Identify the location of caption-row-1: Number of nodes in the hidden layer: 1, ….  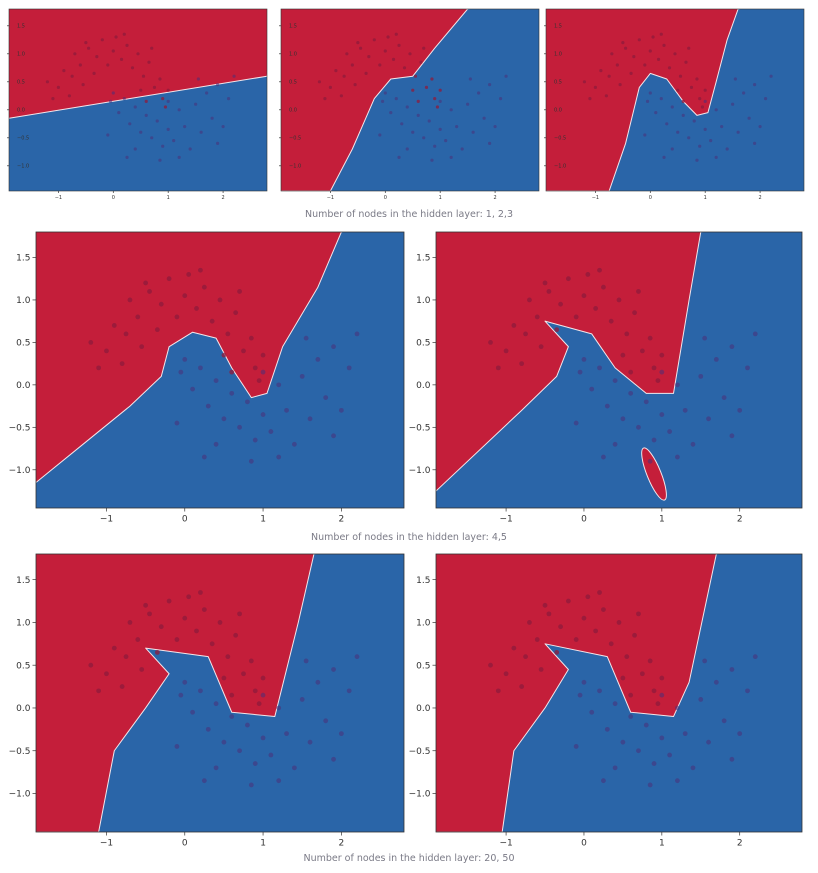
(408, 214).